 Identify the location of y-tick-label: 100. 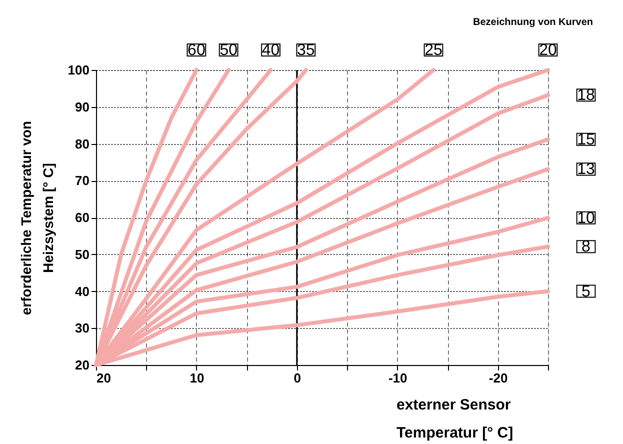
(79, 70).